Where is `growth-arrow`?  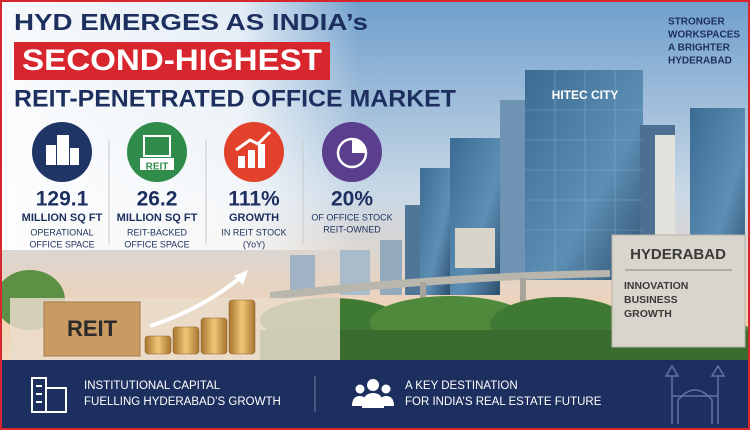 growth-arrow is located at coordinates (195, 302).